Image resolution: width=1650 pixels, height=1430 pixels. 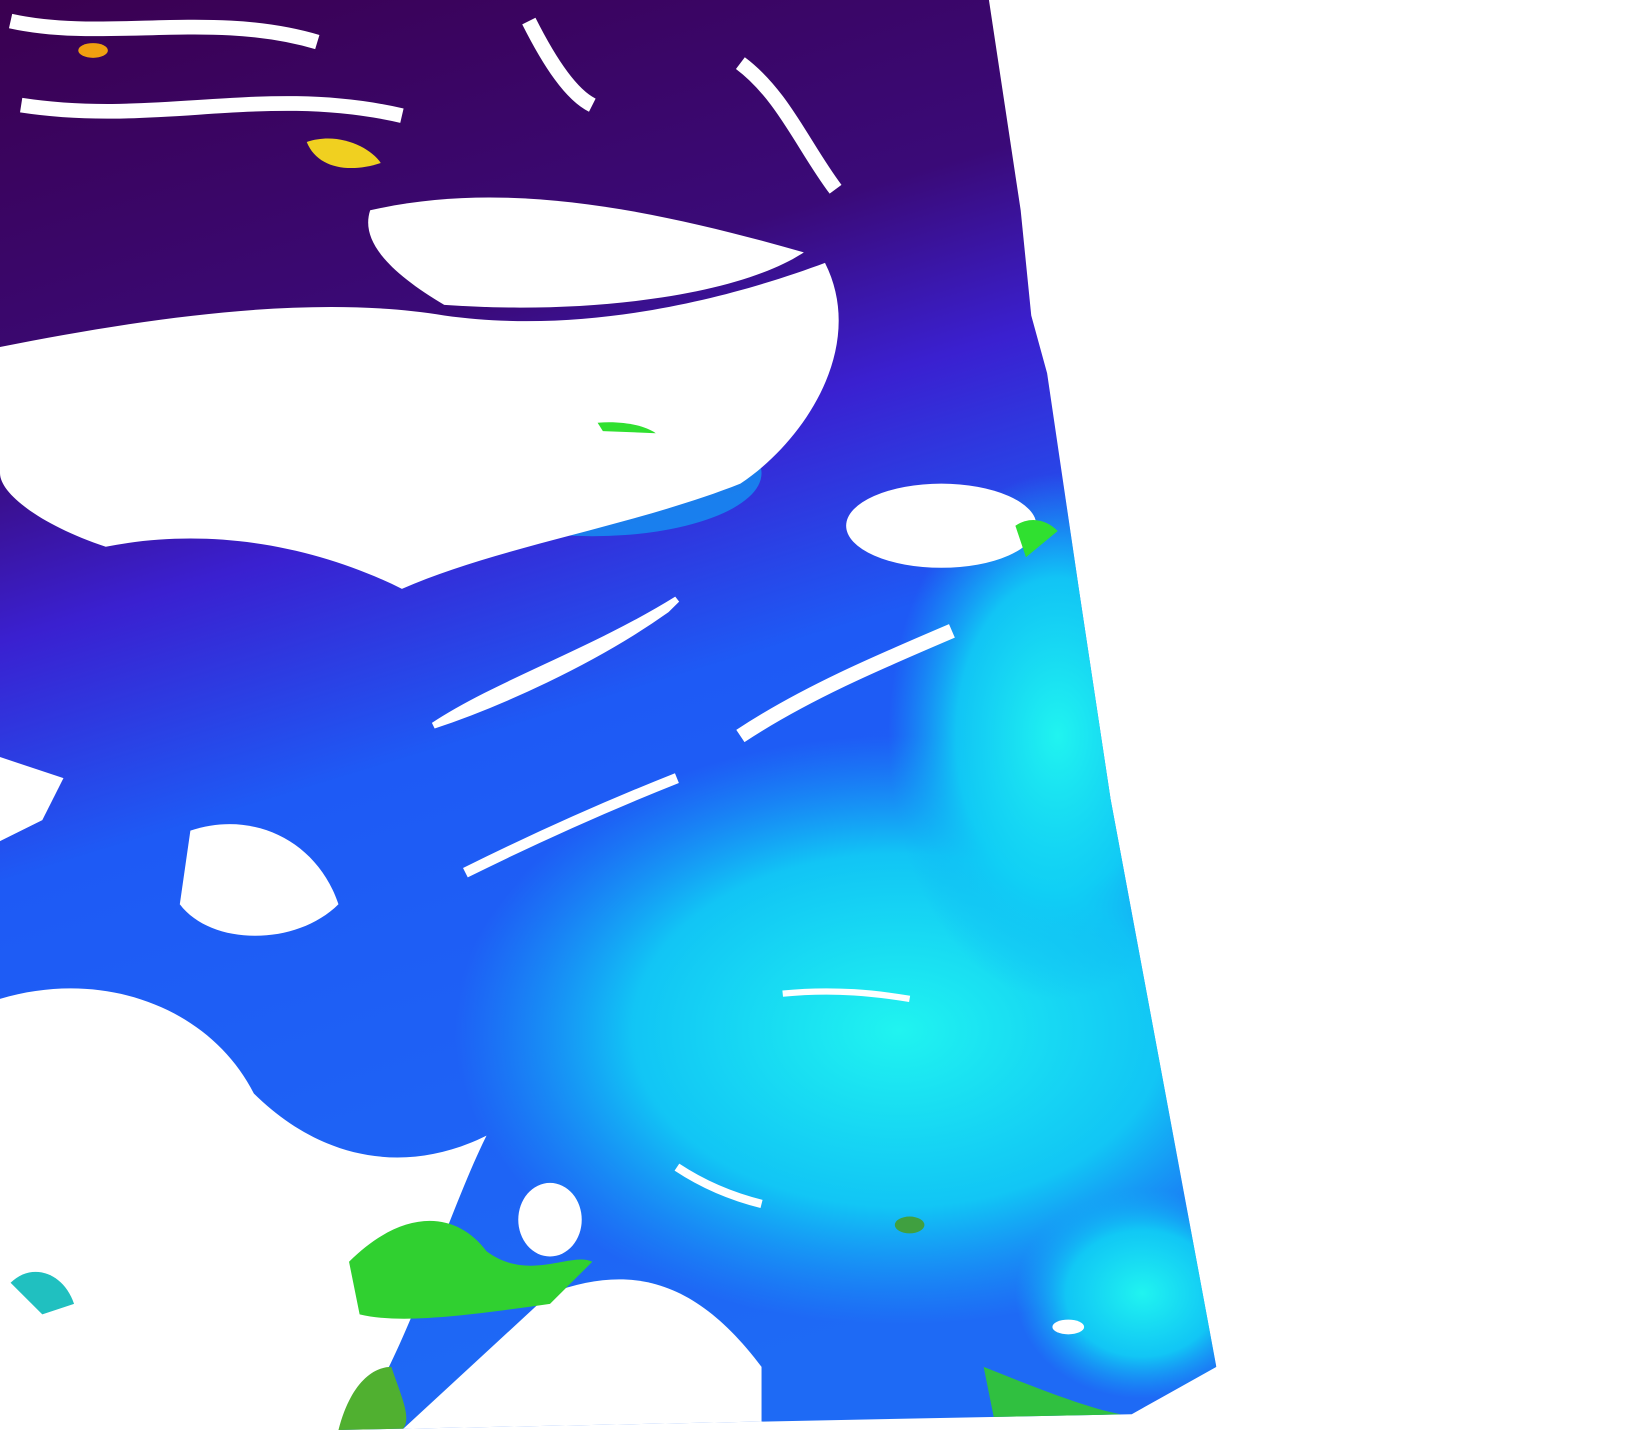 What do you see at coordinates (471, 1269) in the screenshot?
I see `coastline-high-region` at bounding box center [471, 1269].